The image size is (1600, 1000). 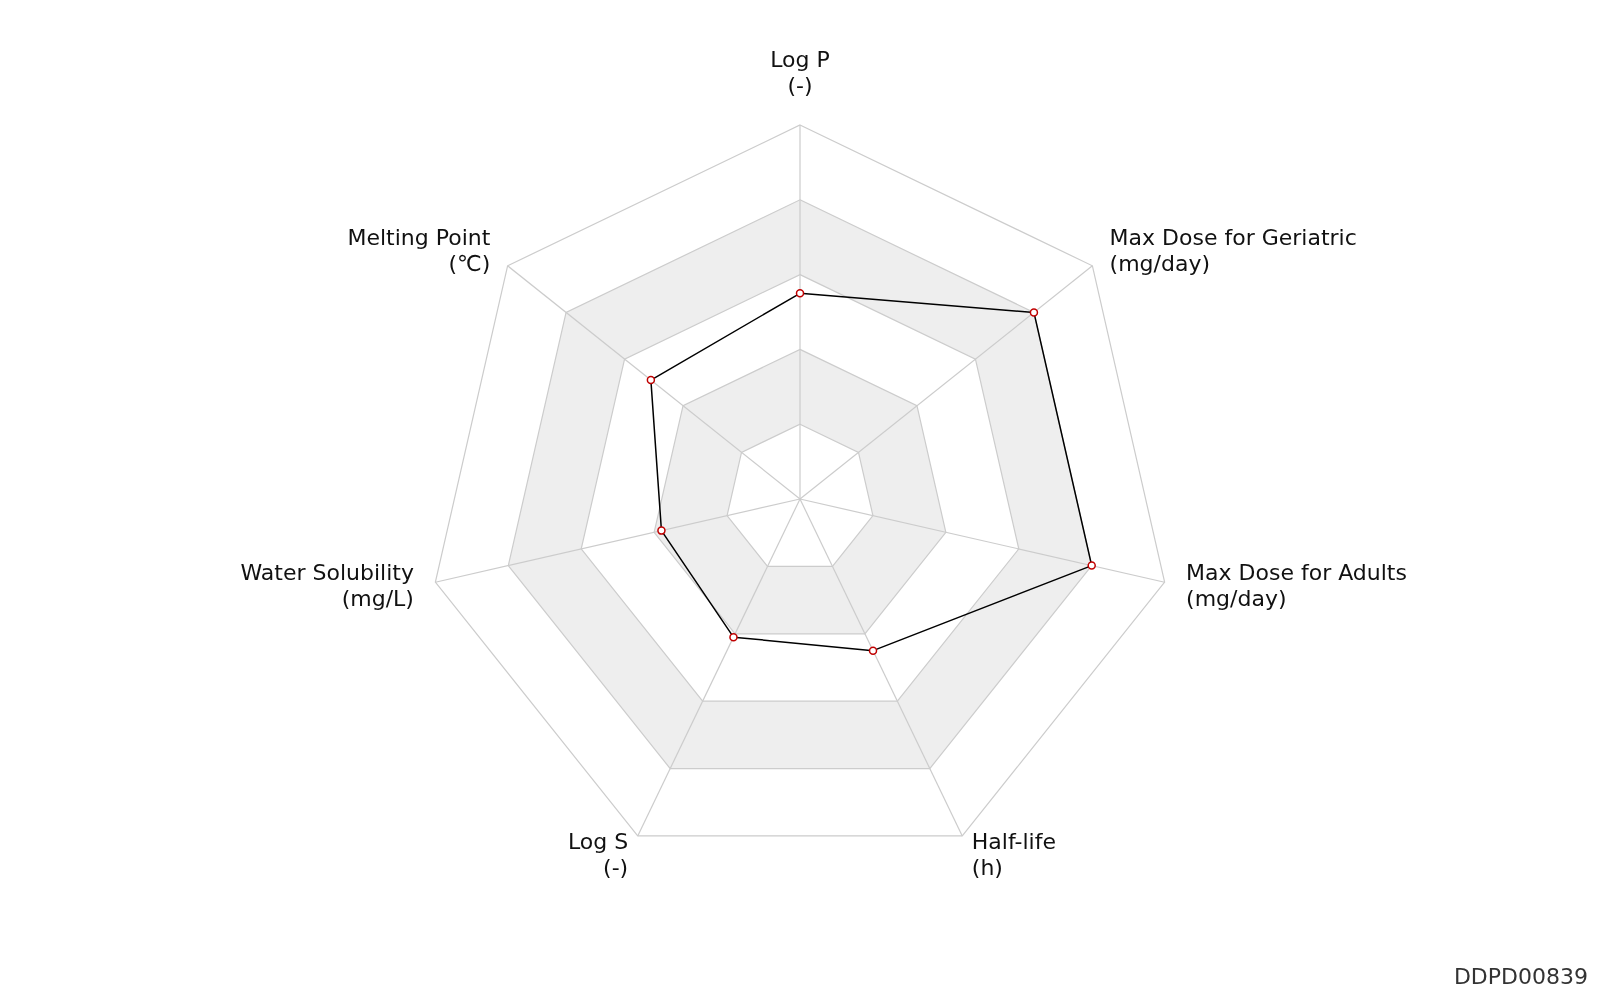 What do you see at coordinates (1520, 976) in the screenshot?
I see `text: DDPD00839` at bounding box center [1520, 976].